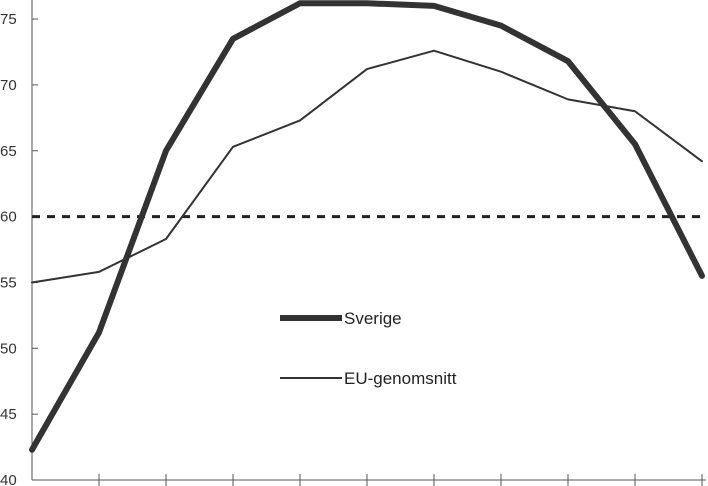 The height and width of the screenshot is (486, 708). Describe the element at coordinates (8, 414) in the screenshot. I see `y-tick-label: 45` at that location.